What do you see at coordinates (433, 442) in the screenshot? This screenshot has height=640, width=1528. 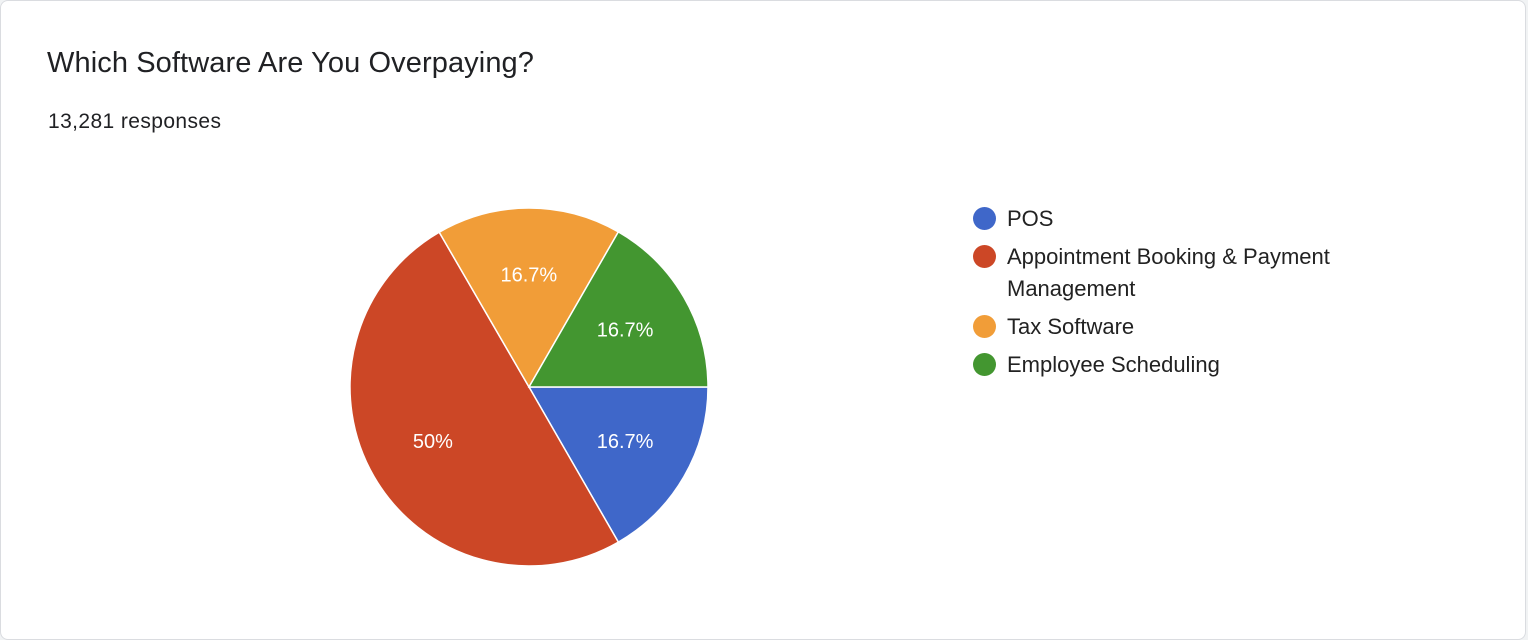 I see `slice-label-appointment-booking: 50%` at bounding box center [433, 442].